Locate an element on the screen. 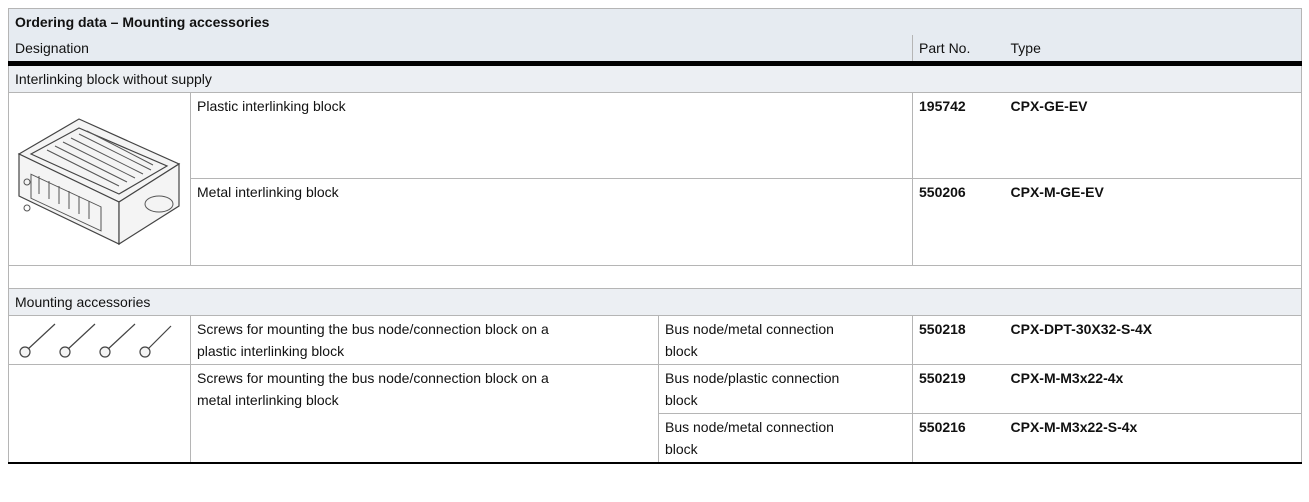 Image resolution: width=1309 pixels, height=502 pixels. section-title: Interlinking block without supply is located at coordinates (655, 78).